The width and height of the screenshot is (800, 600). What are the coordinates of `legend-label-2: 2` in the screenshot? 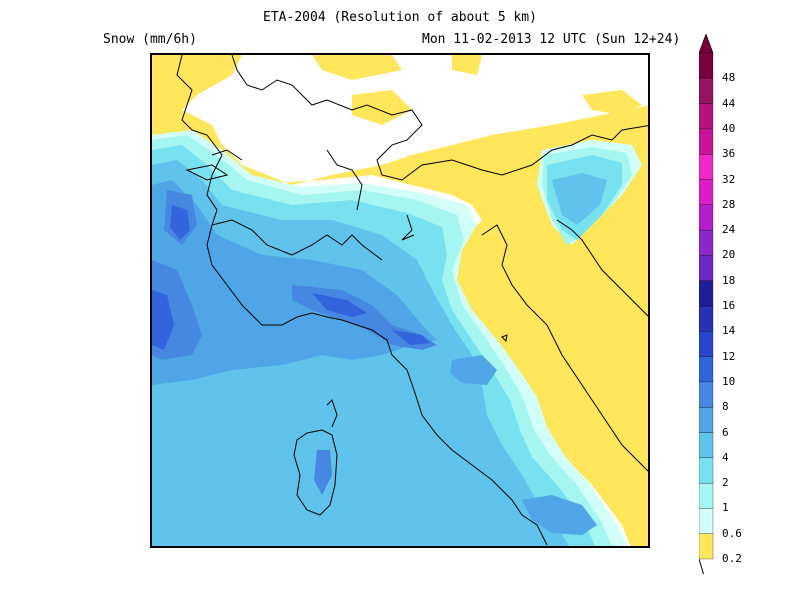 It's located at (725, 483).